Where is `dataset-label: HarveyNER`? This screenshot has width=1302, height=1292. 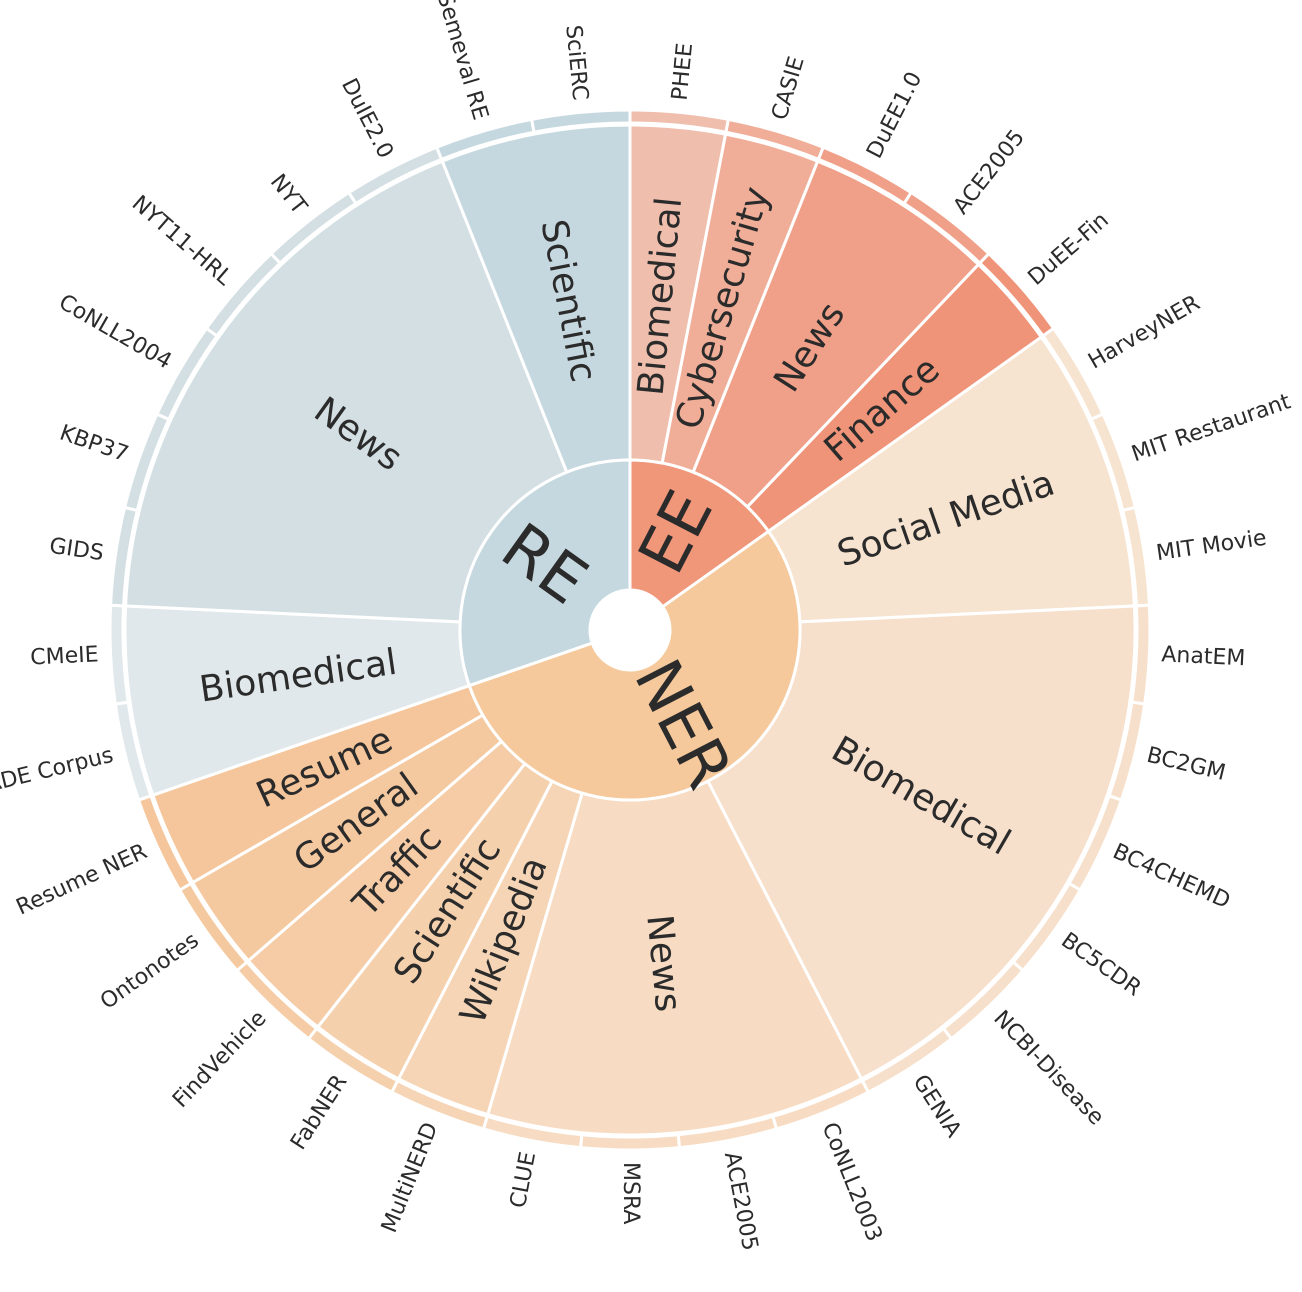 dataset-label: HarveyNER is located at coordinates (1144, 333).